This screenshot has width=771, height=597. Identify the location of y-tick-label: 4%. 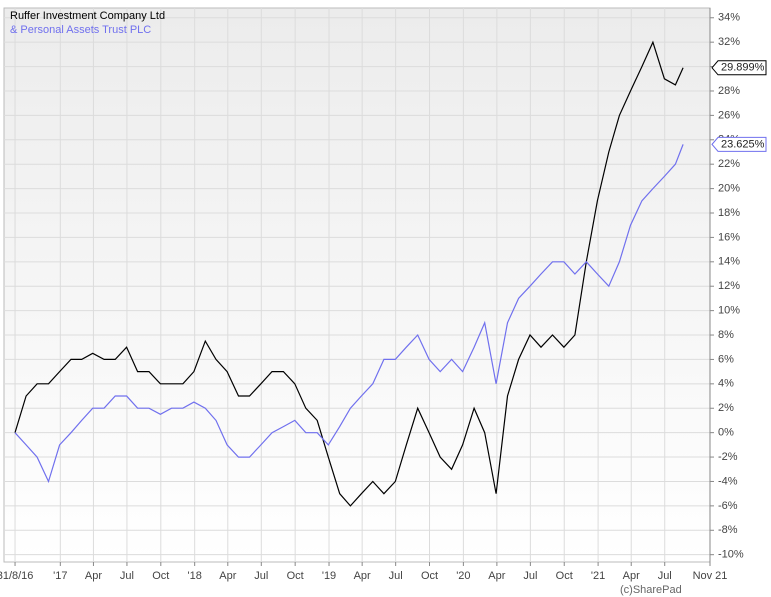
(726, 384).